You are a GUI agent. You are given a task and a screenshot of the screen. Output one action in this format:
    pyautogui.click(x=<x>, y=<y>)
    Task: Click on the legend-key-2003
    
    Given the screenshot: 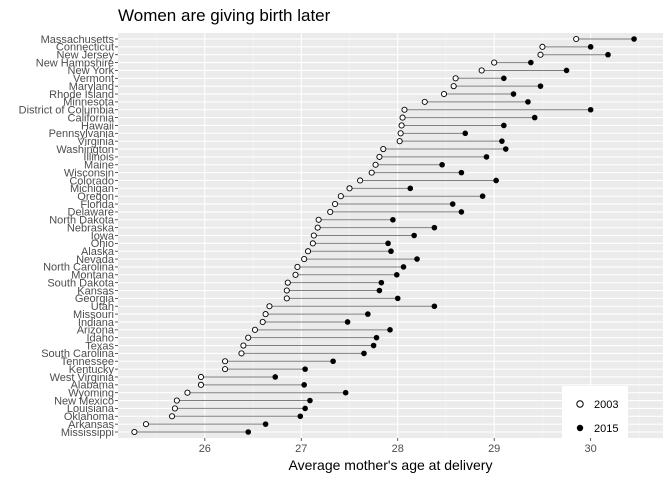 What is the action you would take?
    pyautogui.click(x=580, y=404)
    